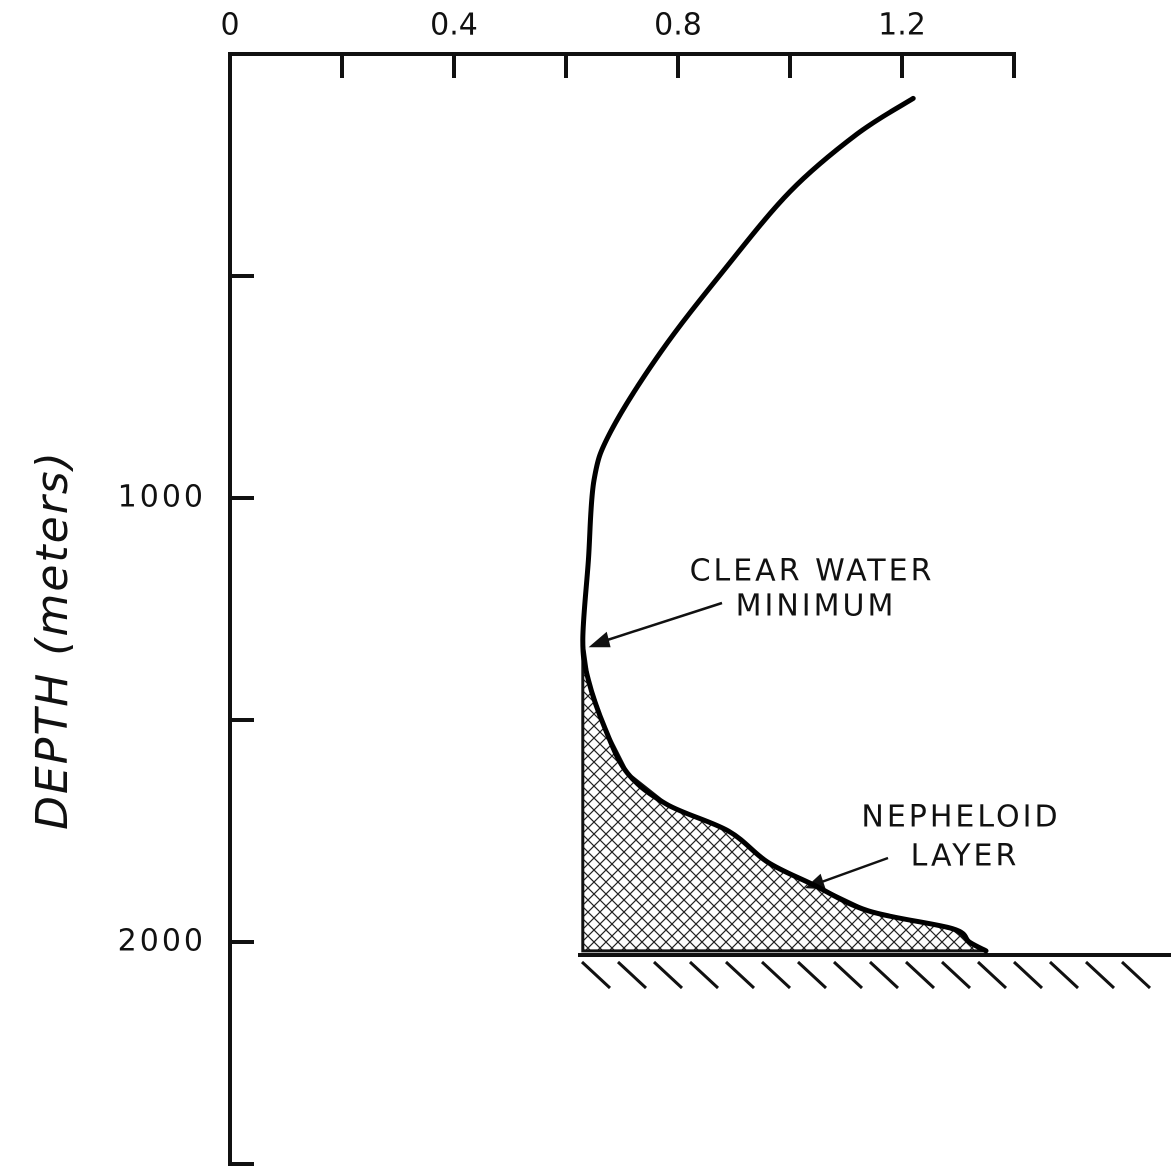  I want to click on annotation: NEPHELOID, so click(960, 817).